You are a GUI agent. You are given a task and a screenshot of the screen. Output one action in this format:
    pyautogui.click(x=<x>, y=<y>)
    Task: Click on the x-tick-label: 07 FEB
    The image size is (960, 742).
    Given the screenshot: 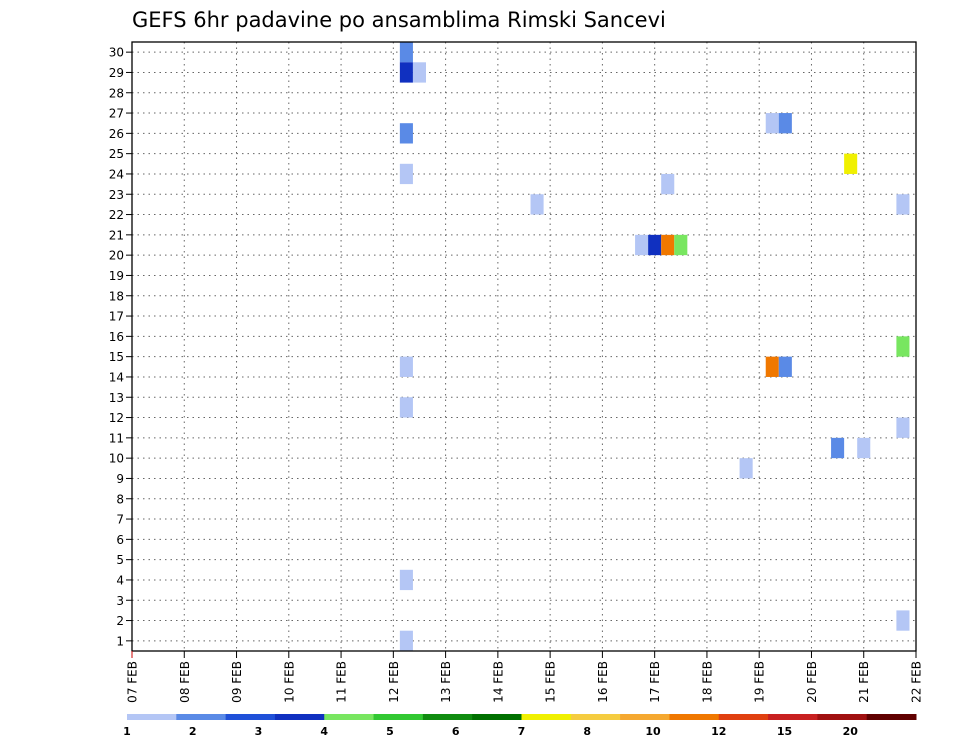 What is the action you would take?
    pyautogui.click(x=133, y=682)
    